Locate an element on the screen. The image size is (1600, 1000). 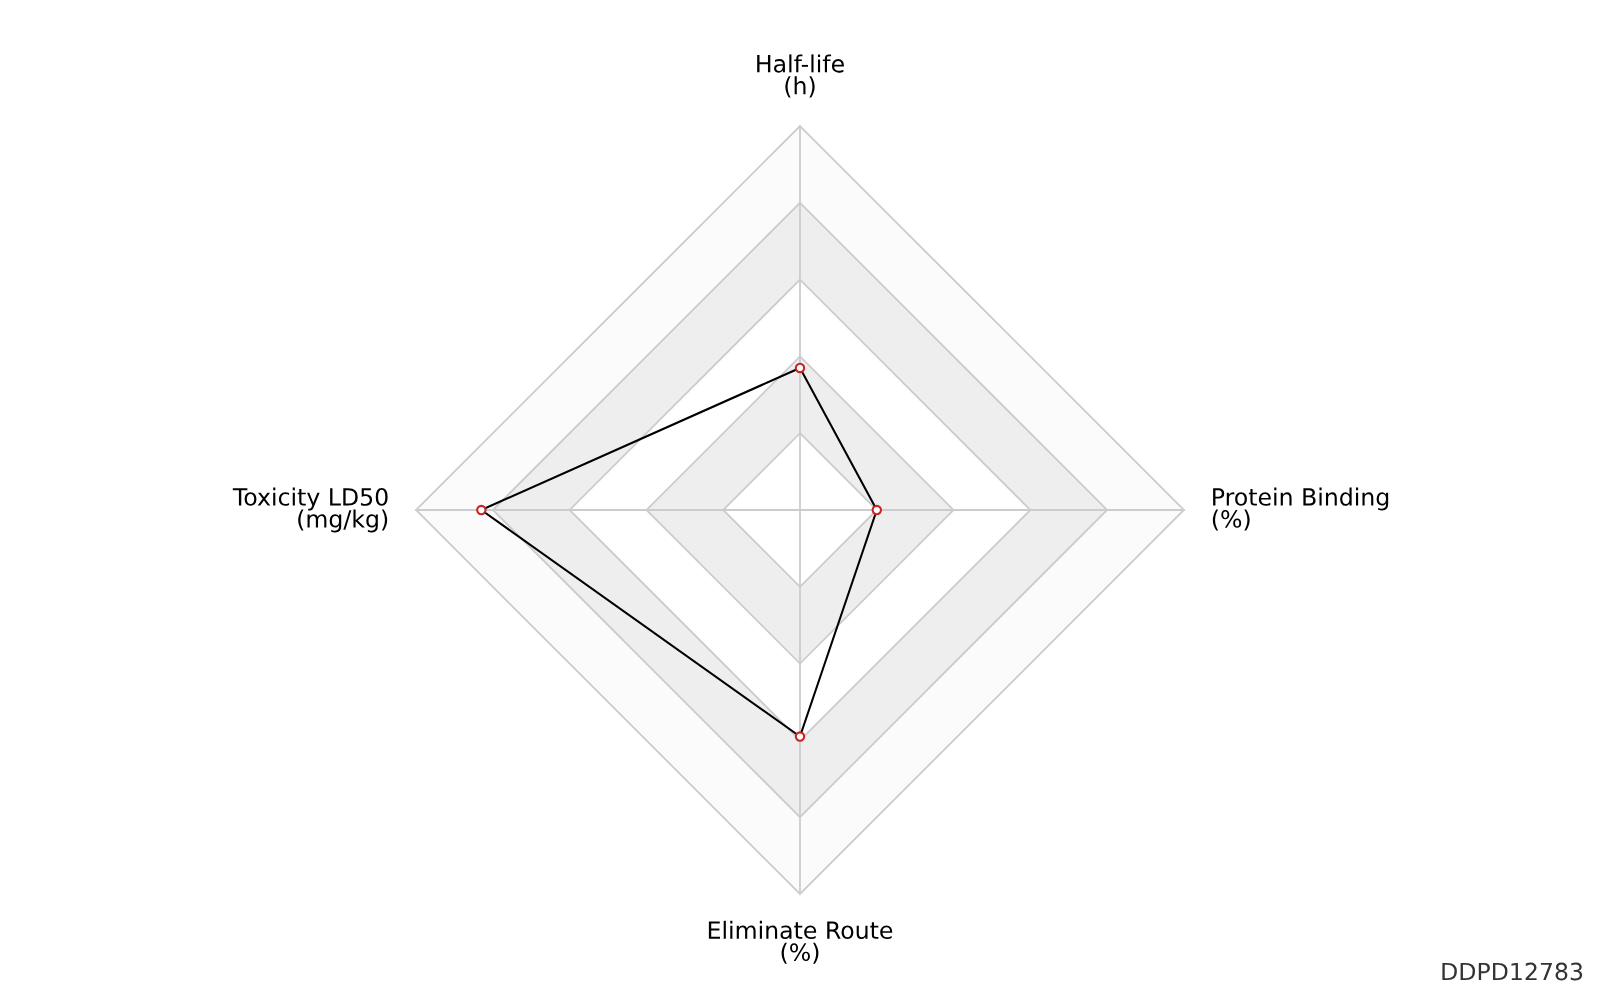
spoke-label: Half-life (h) is located at coordinates (800, 76).